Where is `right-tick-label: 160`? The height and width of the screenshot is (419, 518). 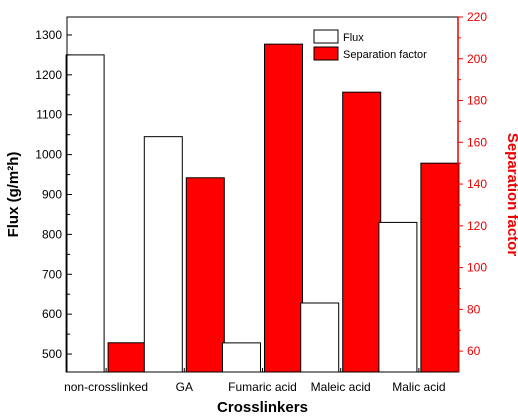
right-tick-label: 160 is located at coordinates (477, 142).